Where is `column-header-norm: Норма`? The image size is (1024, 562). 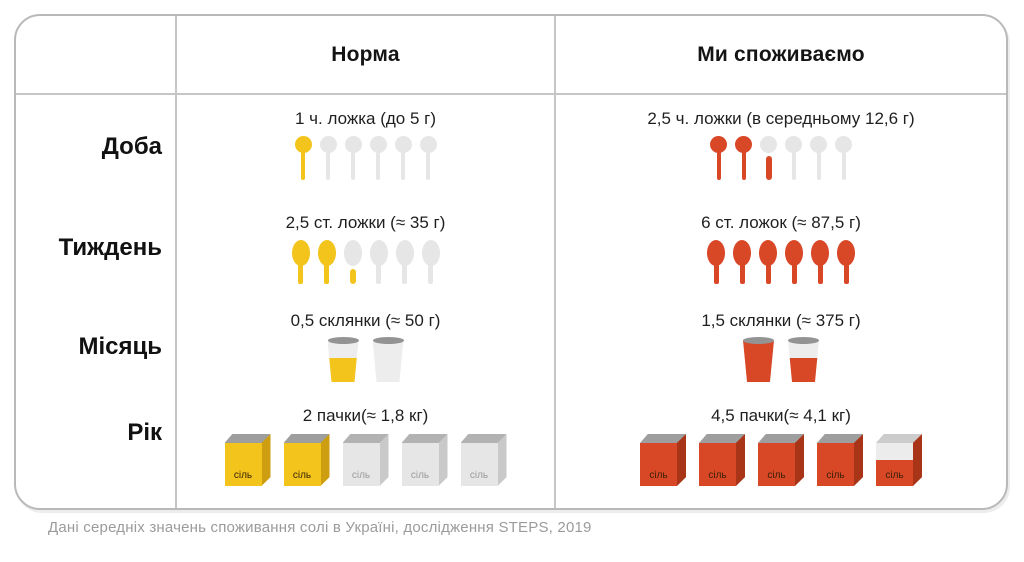
column-header-norm: Норма is located at coordinates (364, 55).